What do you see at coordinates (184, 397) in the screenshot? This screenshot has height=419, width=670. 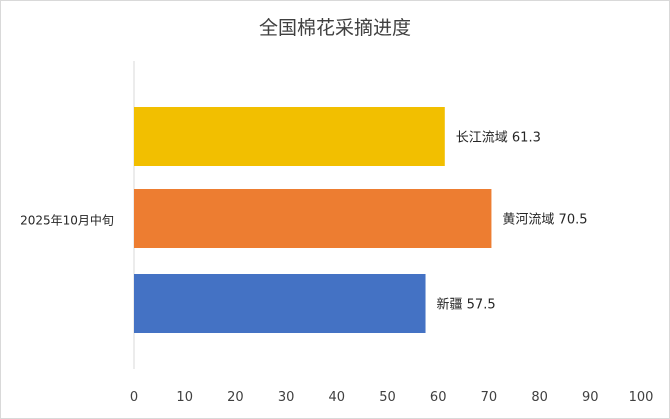 I see `x-tick-label: 10` at bounding box center [184, 397].